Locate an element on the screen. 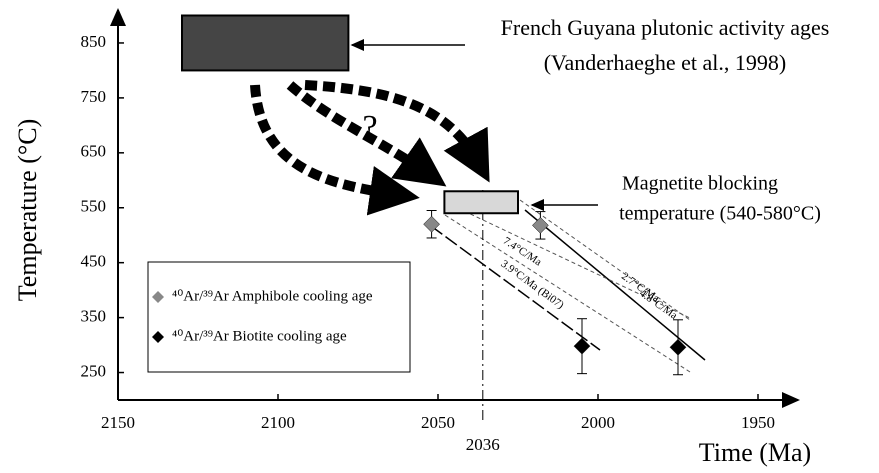  y-tick-label: 450 is located at coordinates (94, 261).